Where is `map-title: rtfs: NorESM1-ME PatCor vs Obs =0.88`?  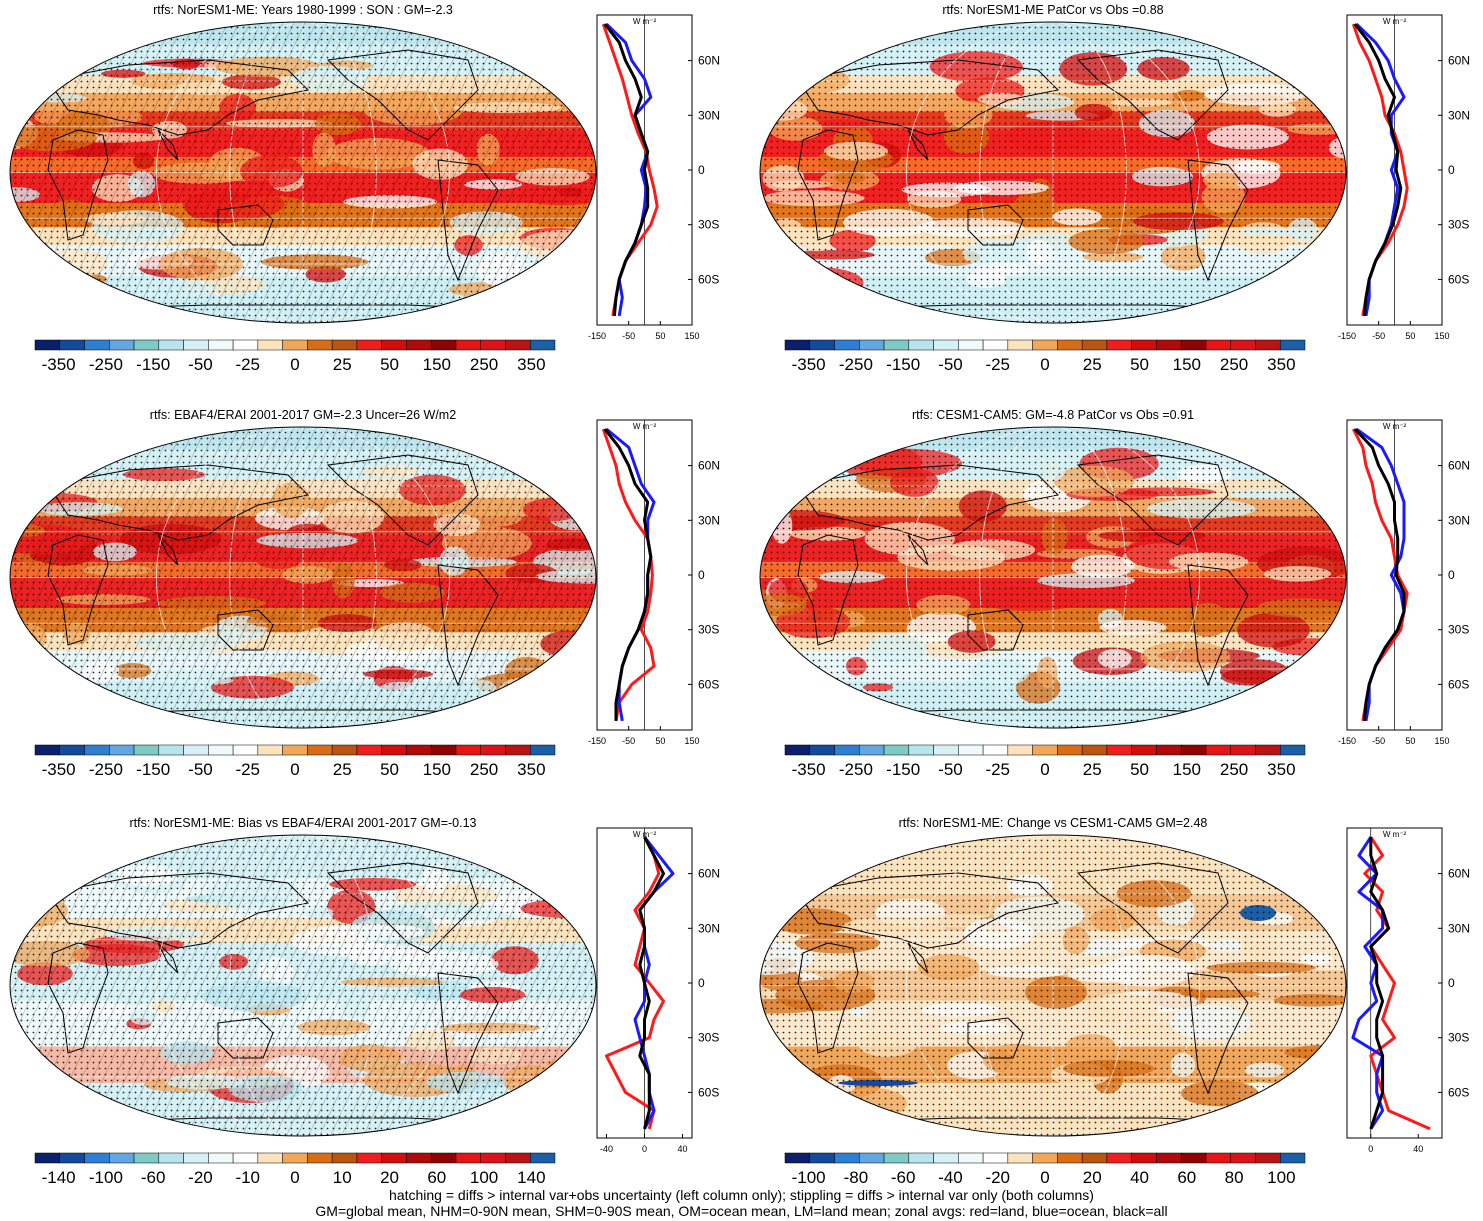
map-title: rtfs: NorESM1-ME PatCor vs Obs =0.88 is located at coordinates (1053, 10).